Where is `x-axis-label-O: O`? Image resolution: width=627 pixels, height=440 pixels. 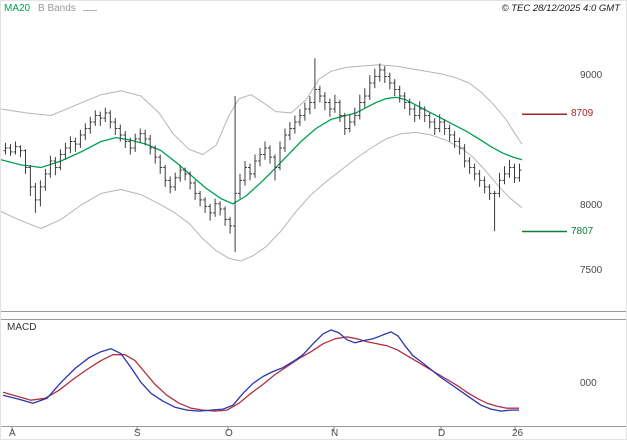
x-axis-label-O: O is located at coordinates (229, 433).